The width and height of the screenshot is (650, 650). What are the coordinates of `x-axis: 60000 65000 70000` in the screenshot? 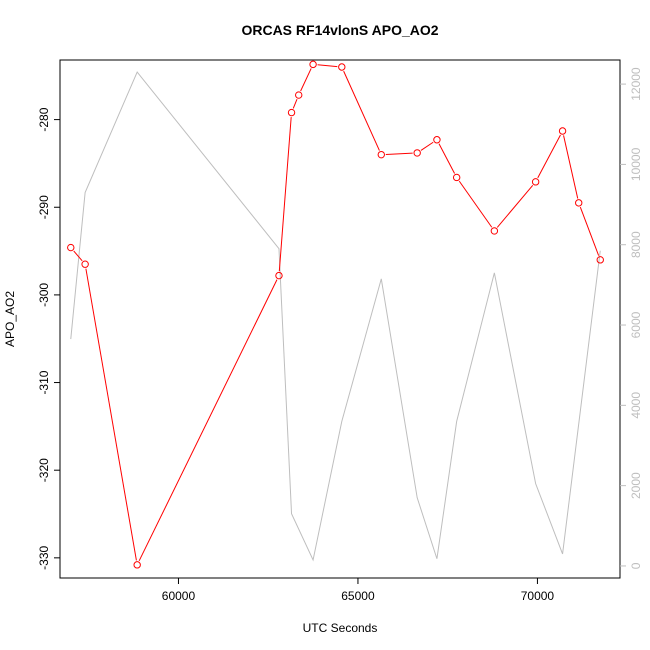 It's located at (358, 590).